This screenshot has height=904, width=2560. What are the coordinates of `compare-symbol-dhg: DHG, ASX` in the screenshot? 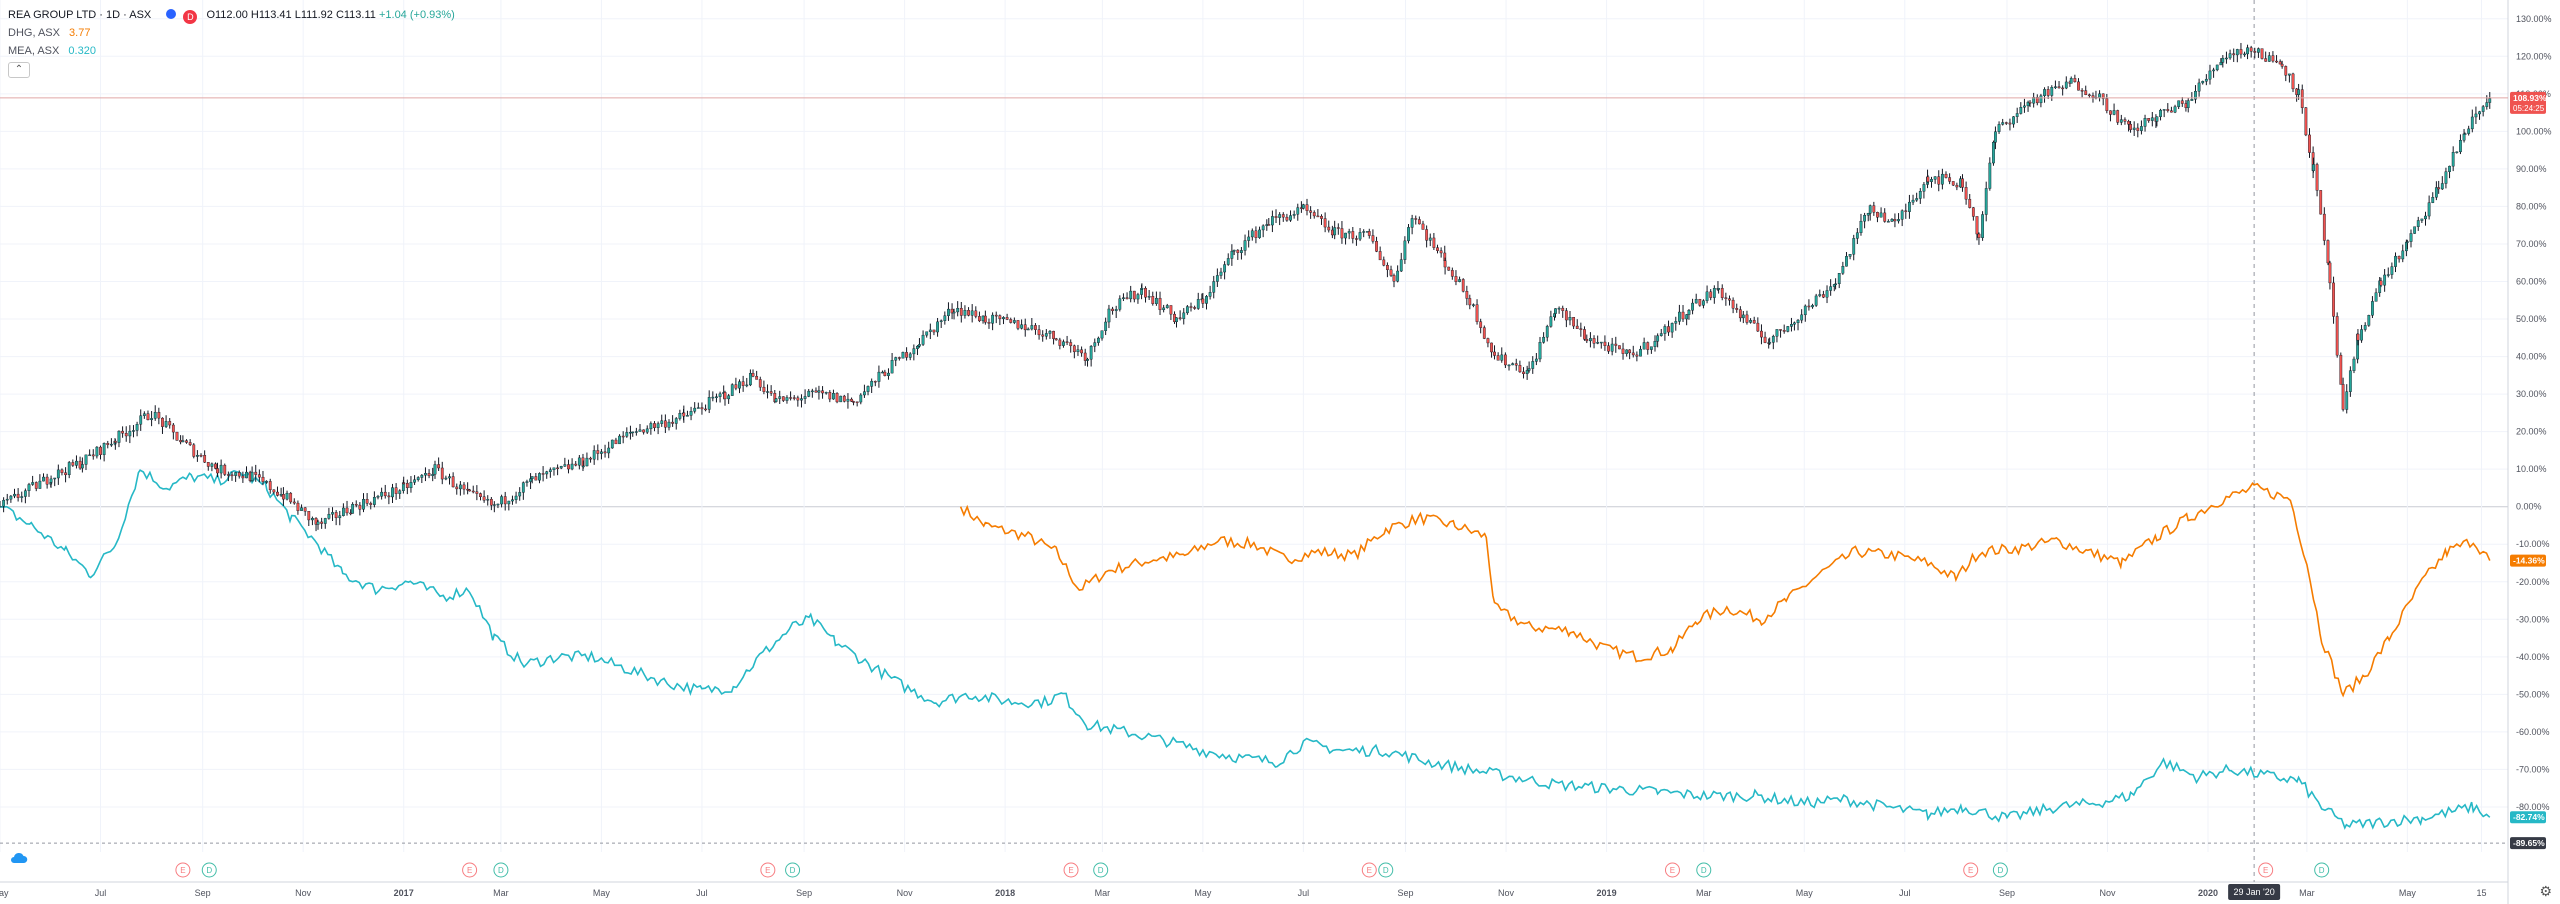 It's located at (34, 33).